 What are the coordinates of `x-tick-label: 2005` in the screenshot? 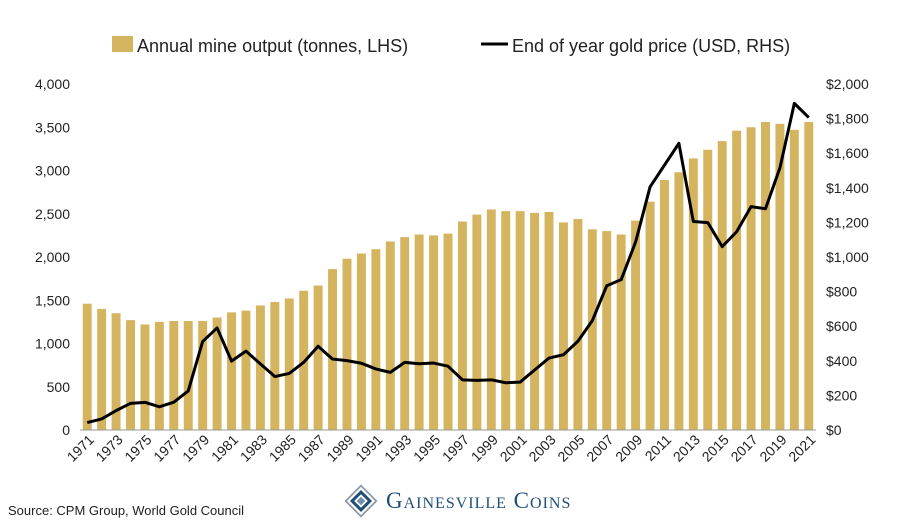 It's located at (570, 447).